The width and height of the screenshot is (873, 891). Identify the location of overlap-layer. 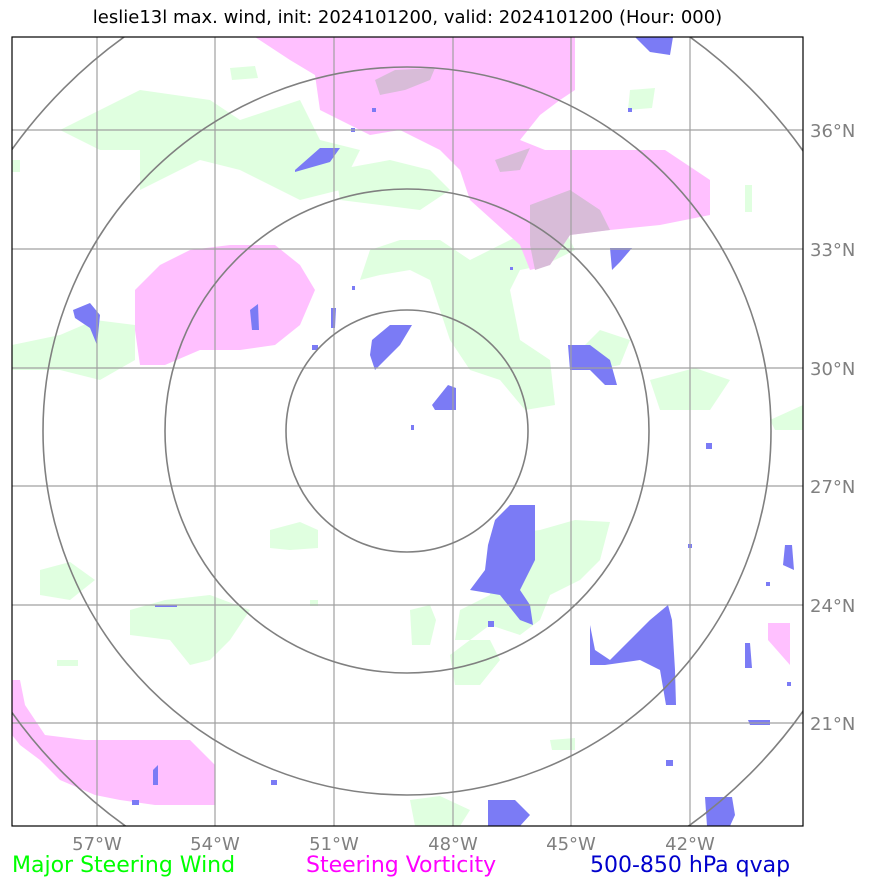
(492, 169).